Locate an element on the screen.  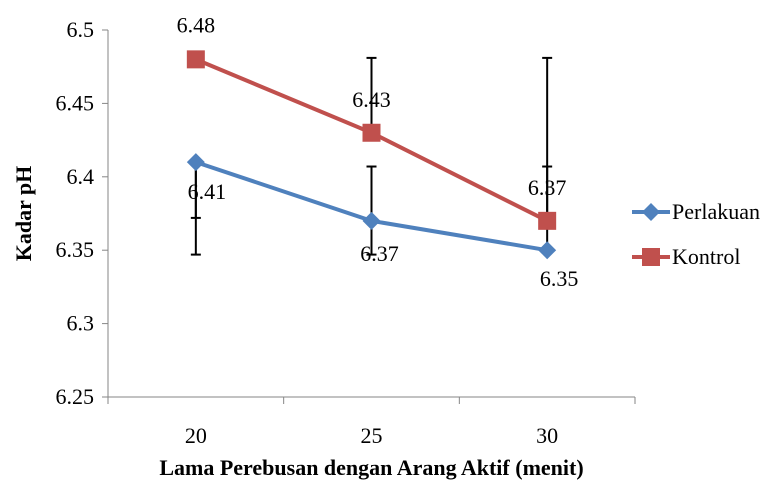
data-label-perlakuan: 6.35 is located at coordinates (559, 278).